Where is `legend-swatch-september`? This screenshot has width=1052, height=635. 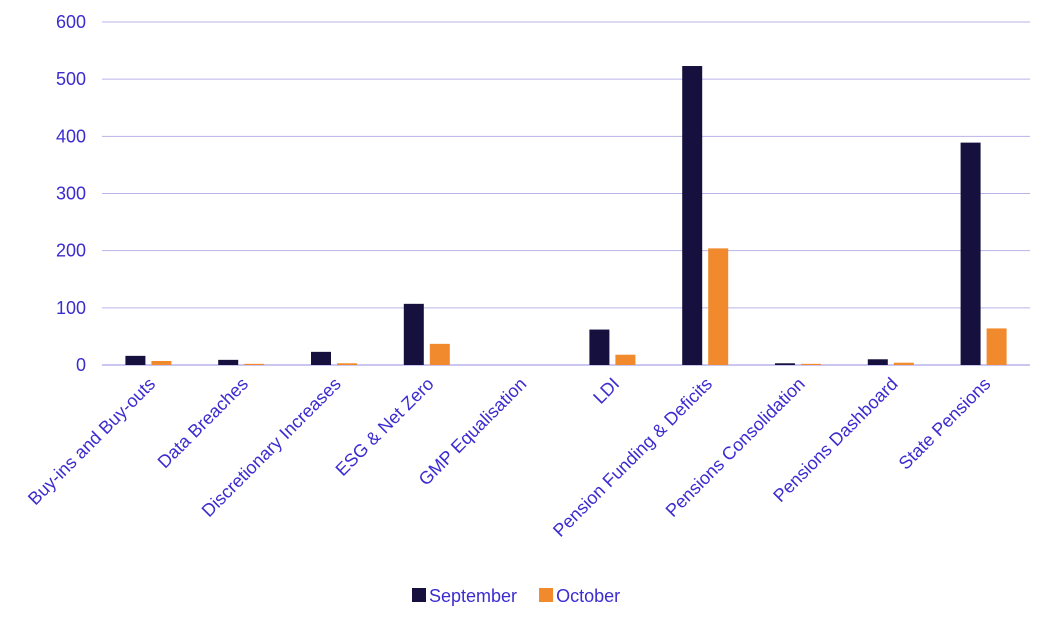
legend-swatch-september is located at coordinates (419, 595).